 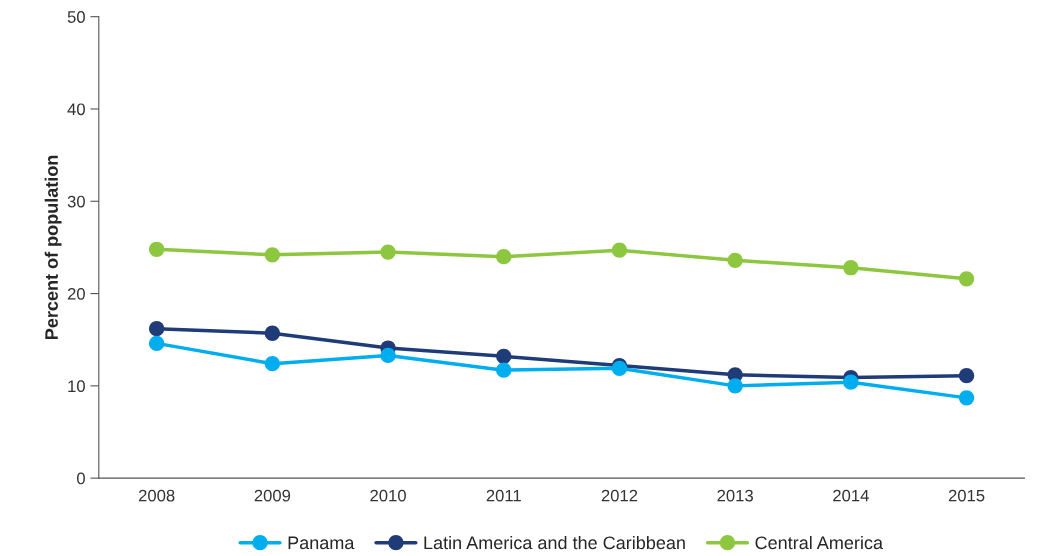 What do you see at coordinates (272, 495) in the screenshot?
I see `x-tick-label: 2009` at bounding box center [272, 495].